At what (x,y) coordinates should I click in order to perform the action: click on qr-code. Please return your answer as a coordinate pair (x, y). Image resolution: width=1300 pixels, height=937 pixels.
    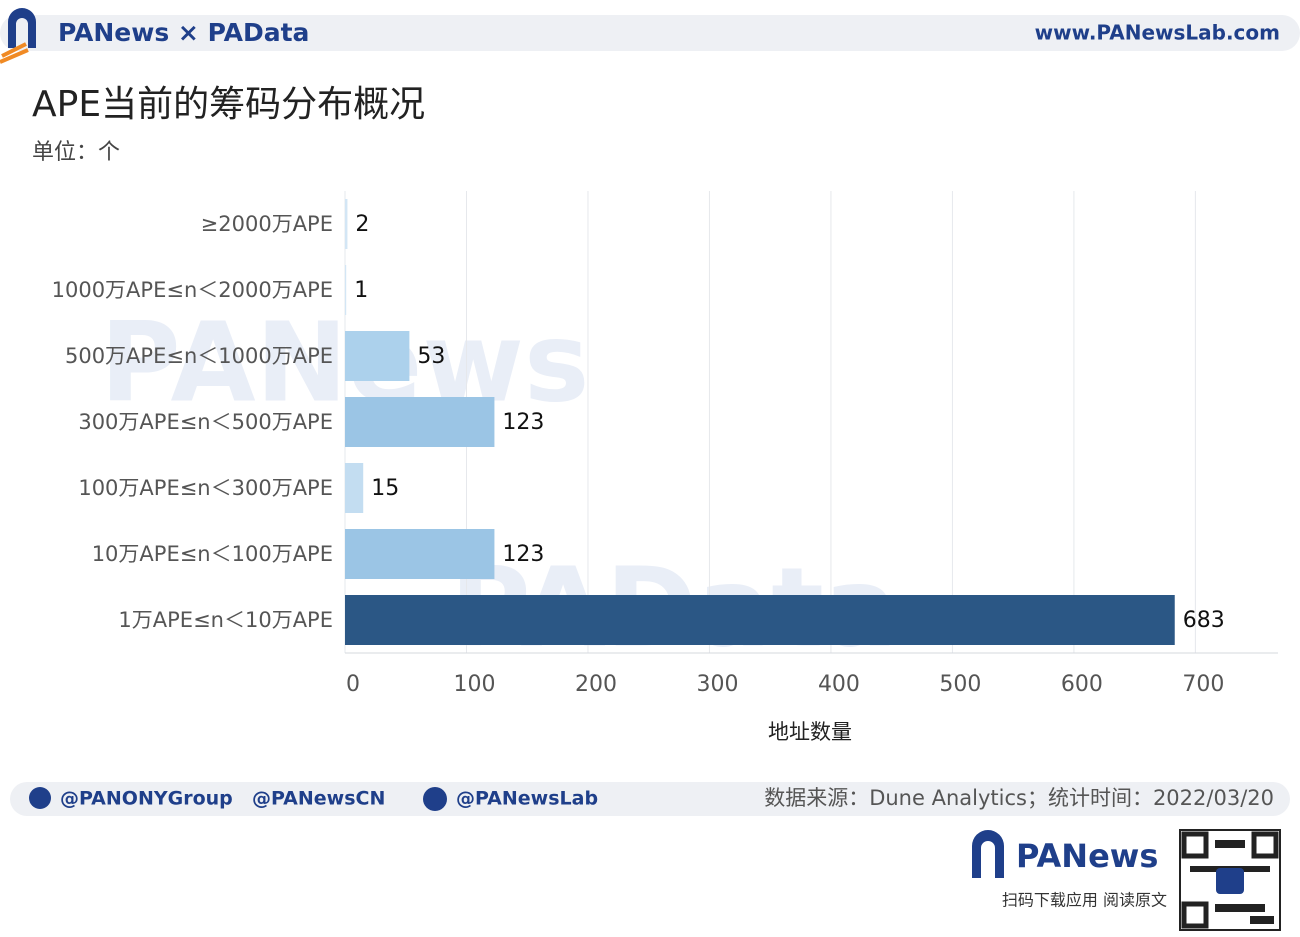
    Looking at the image, I should click on (1230, 880).